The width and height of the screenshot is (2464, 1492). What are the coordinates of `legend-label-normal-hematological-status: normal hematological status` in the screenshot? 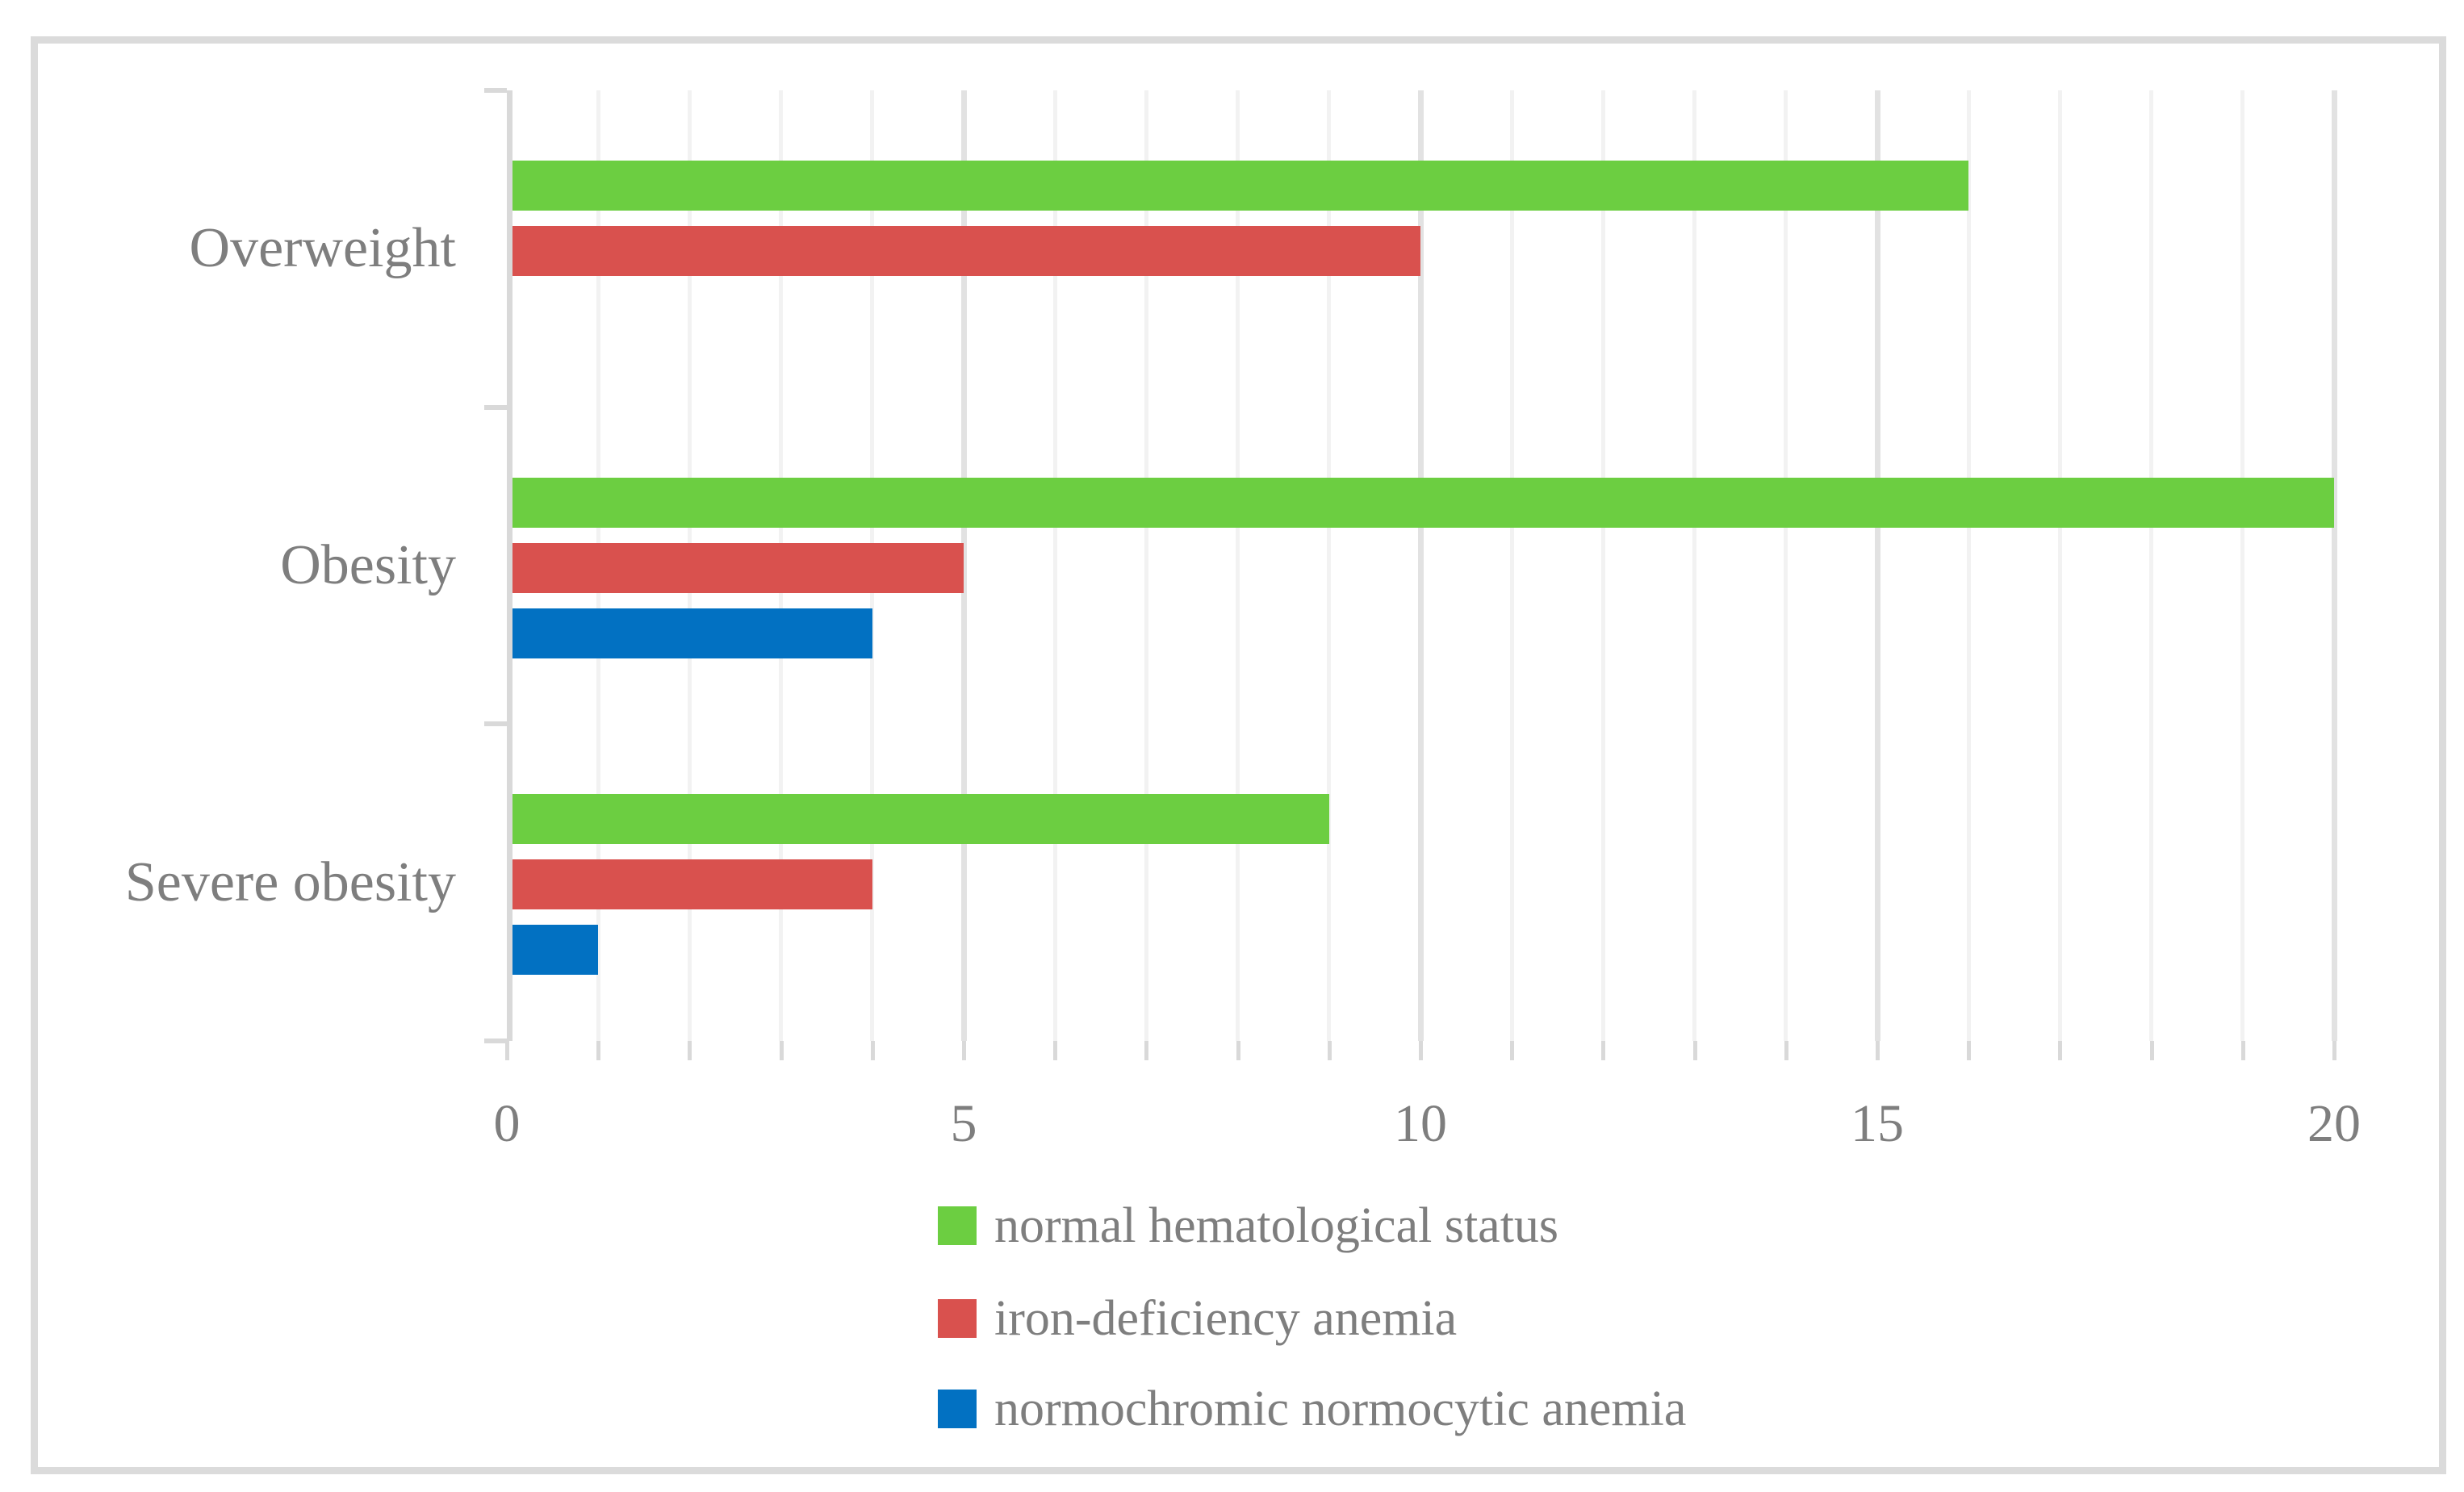 It's located at (1276, 1225).